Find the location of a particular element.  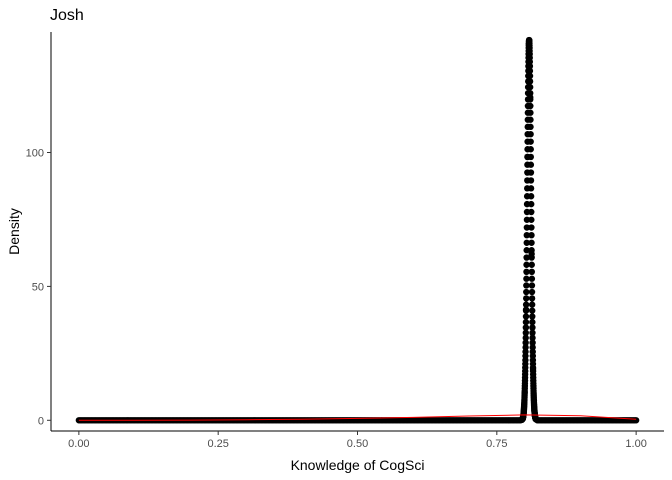

x-tick-label: 0.00 is located at coordinates (78, 444).